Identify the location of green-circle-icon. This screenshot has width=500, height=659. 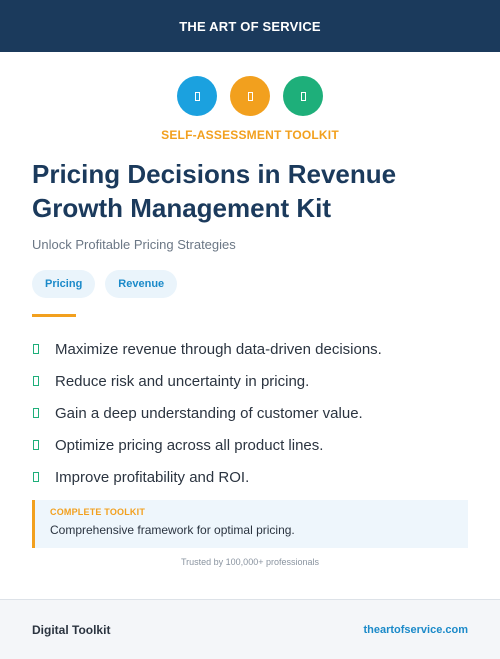
(303, 96).